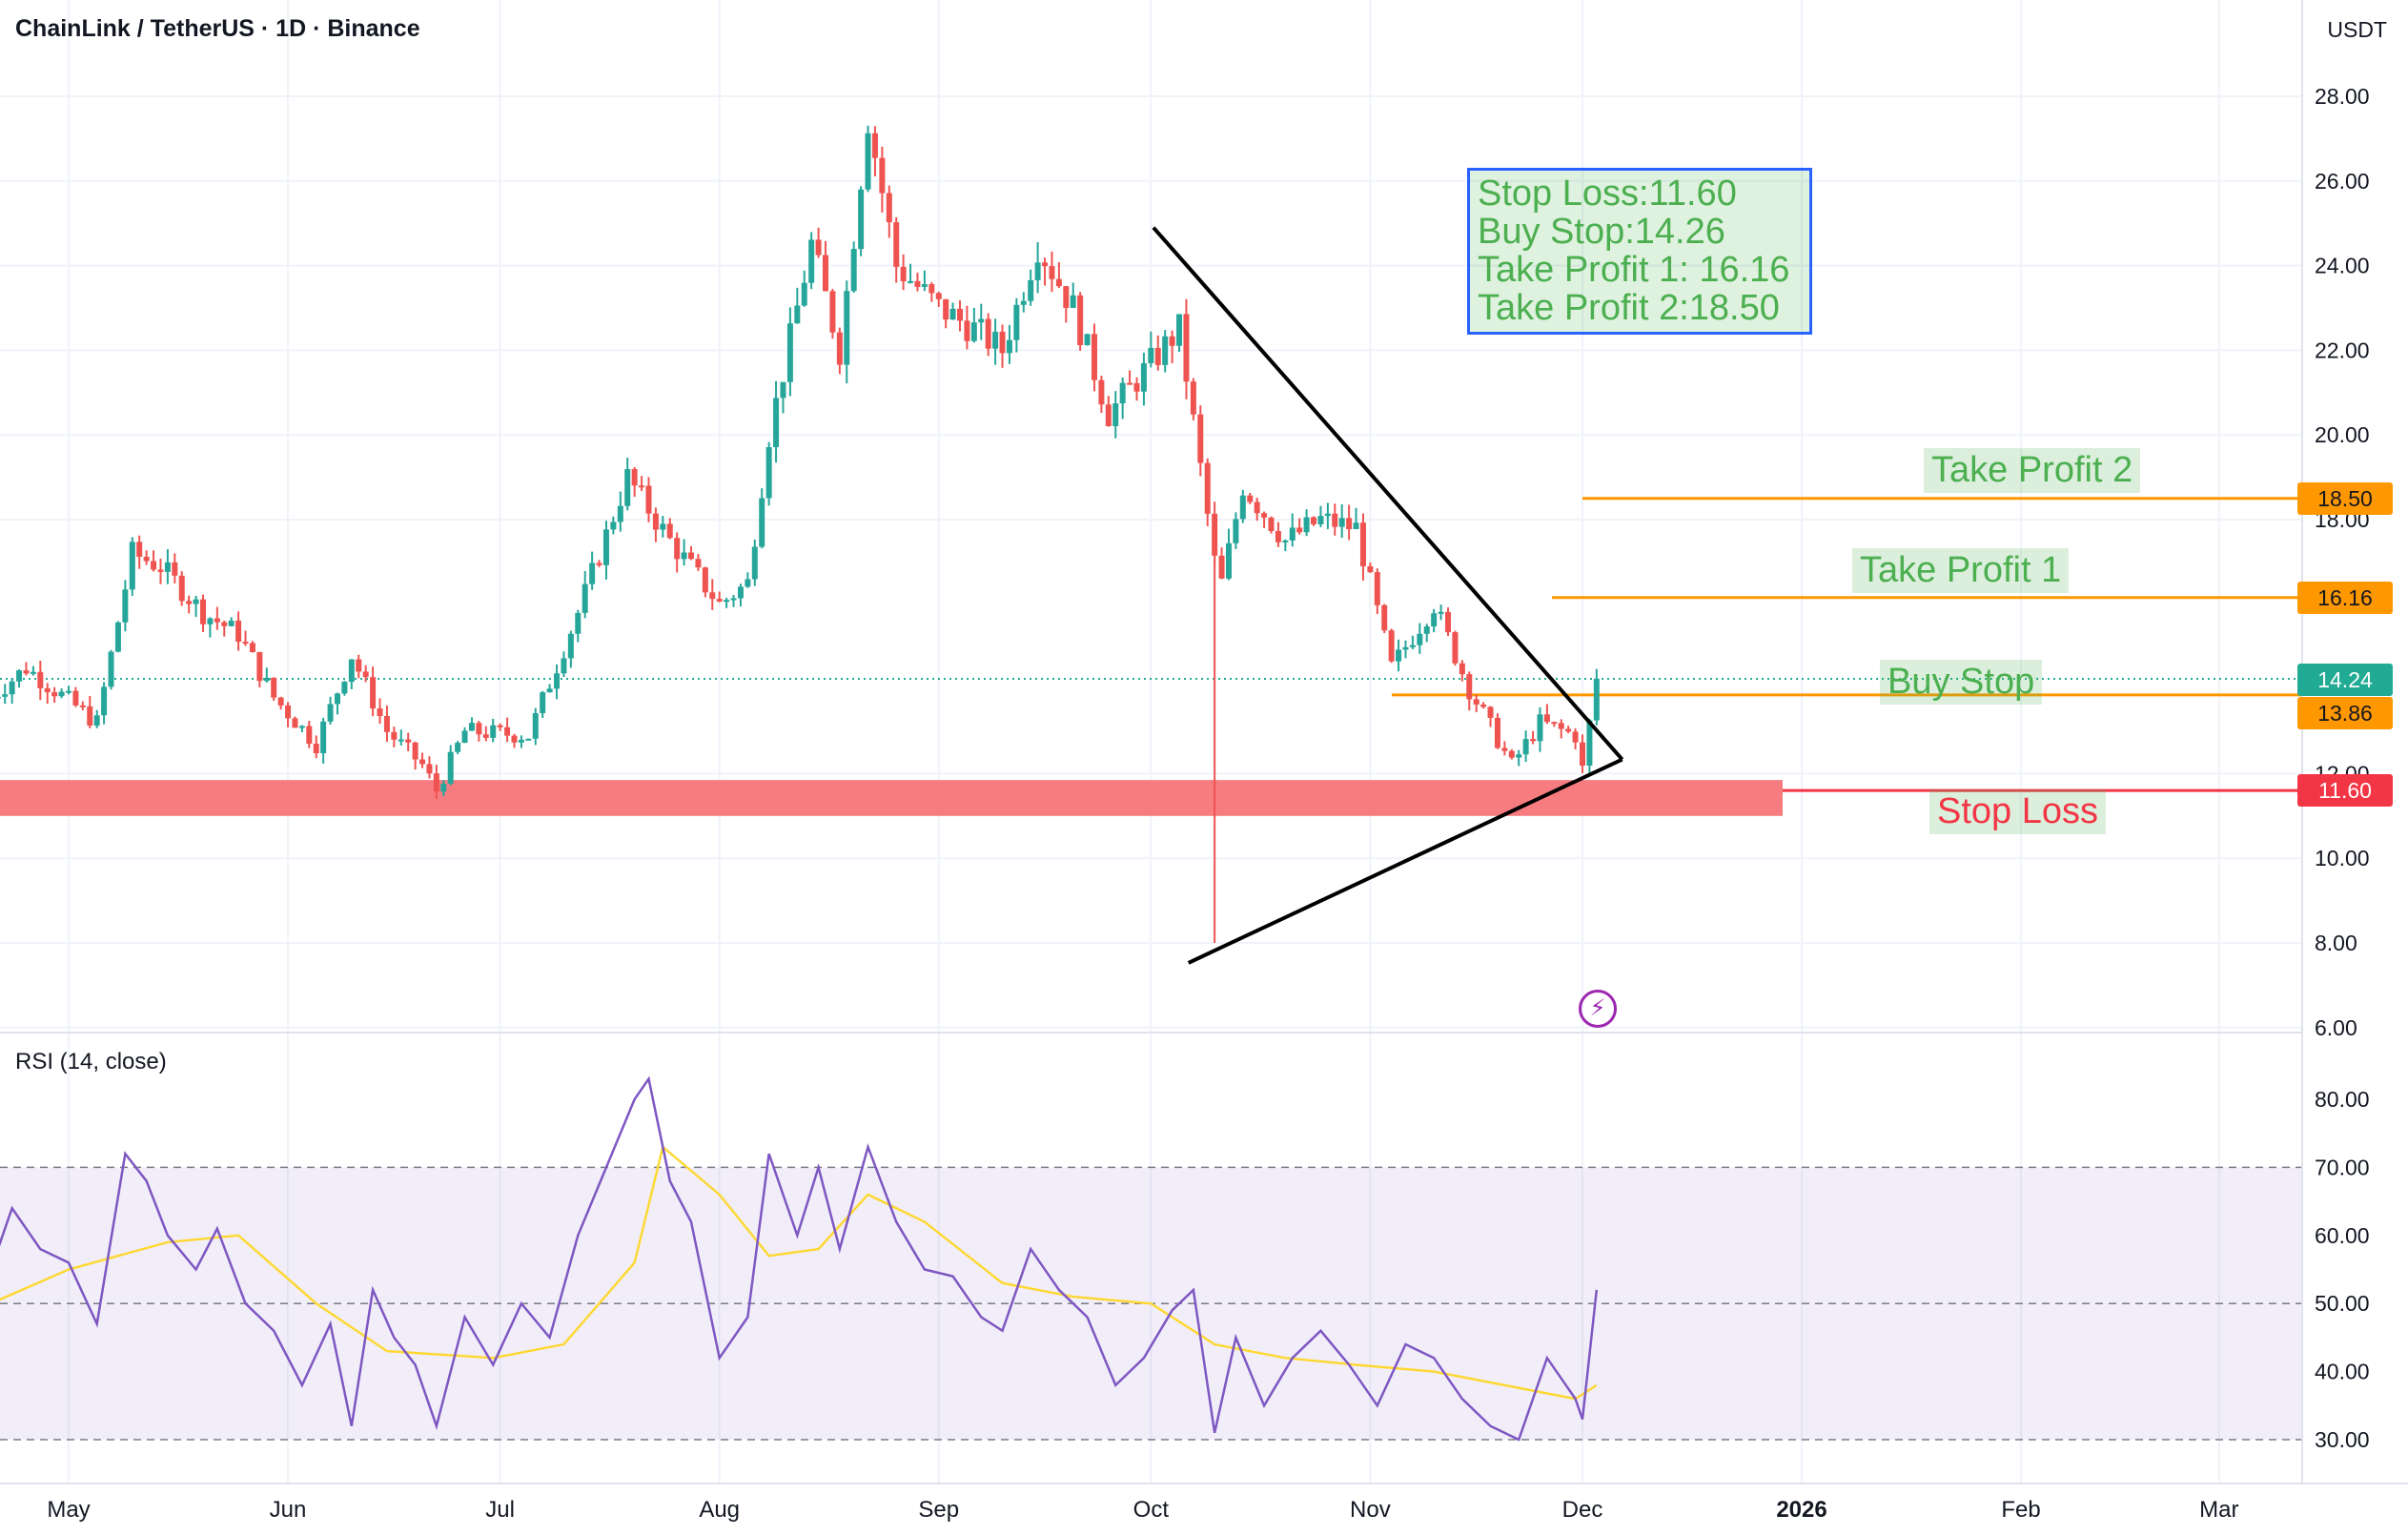 This screenshot has width=2408, height=1535. What do you see at coordinates (2342, 1303) in the screenshot?
I see `rsi-tick-label: 50.00` at bounding box center [2342, 1303].